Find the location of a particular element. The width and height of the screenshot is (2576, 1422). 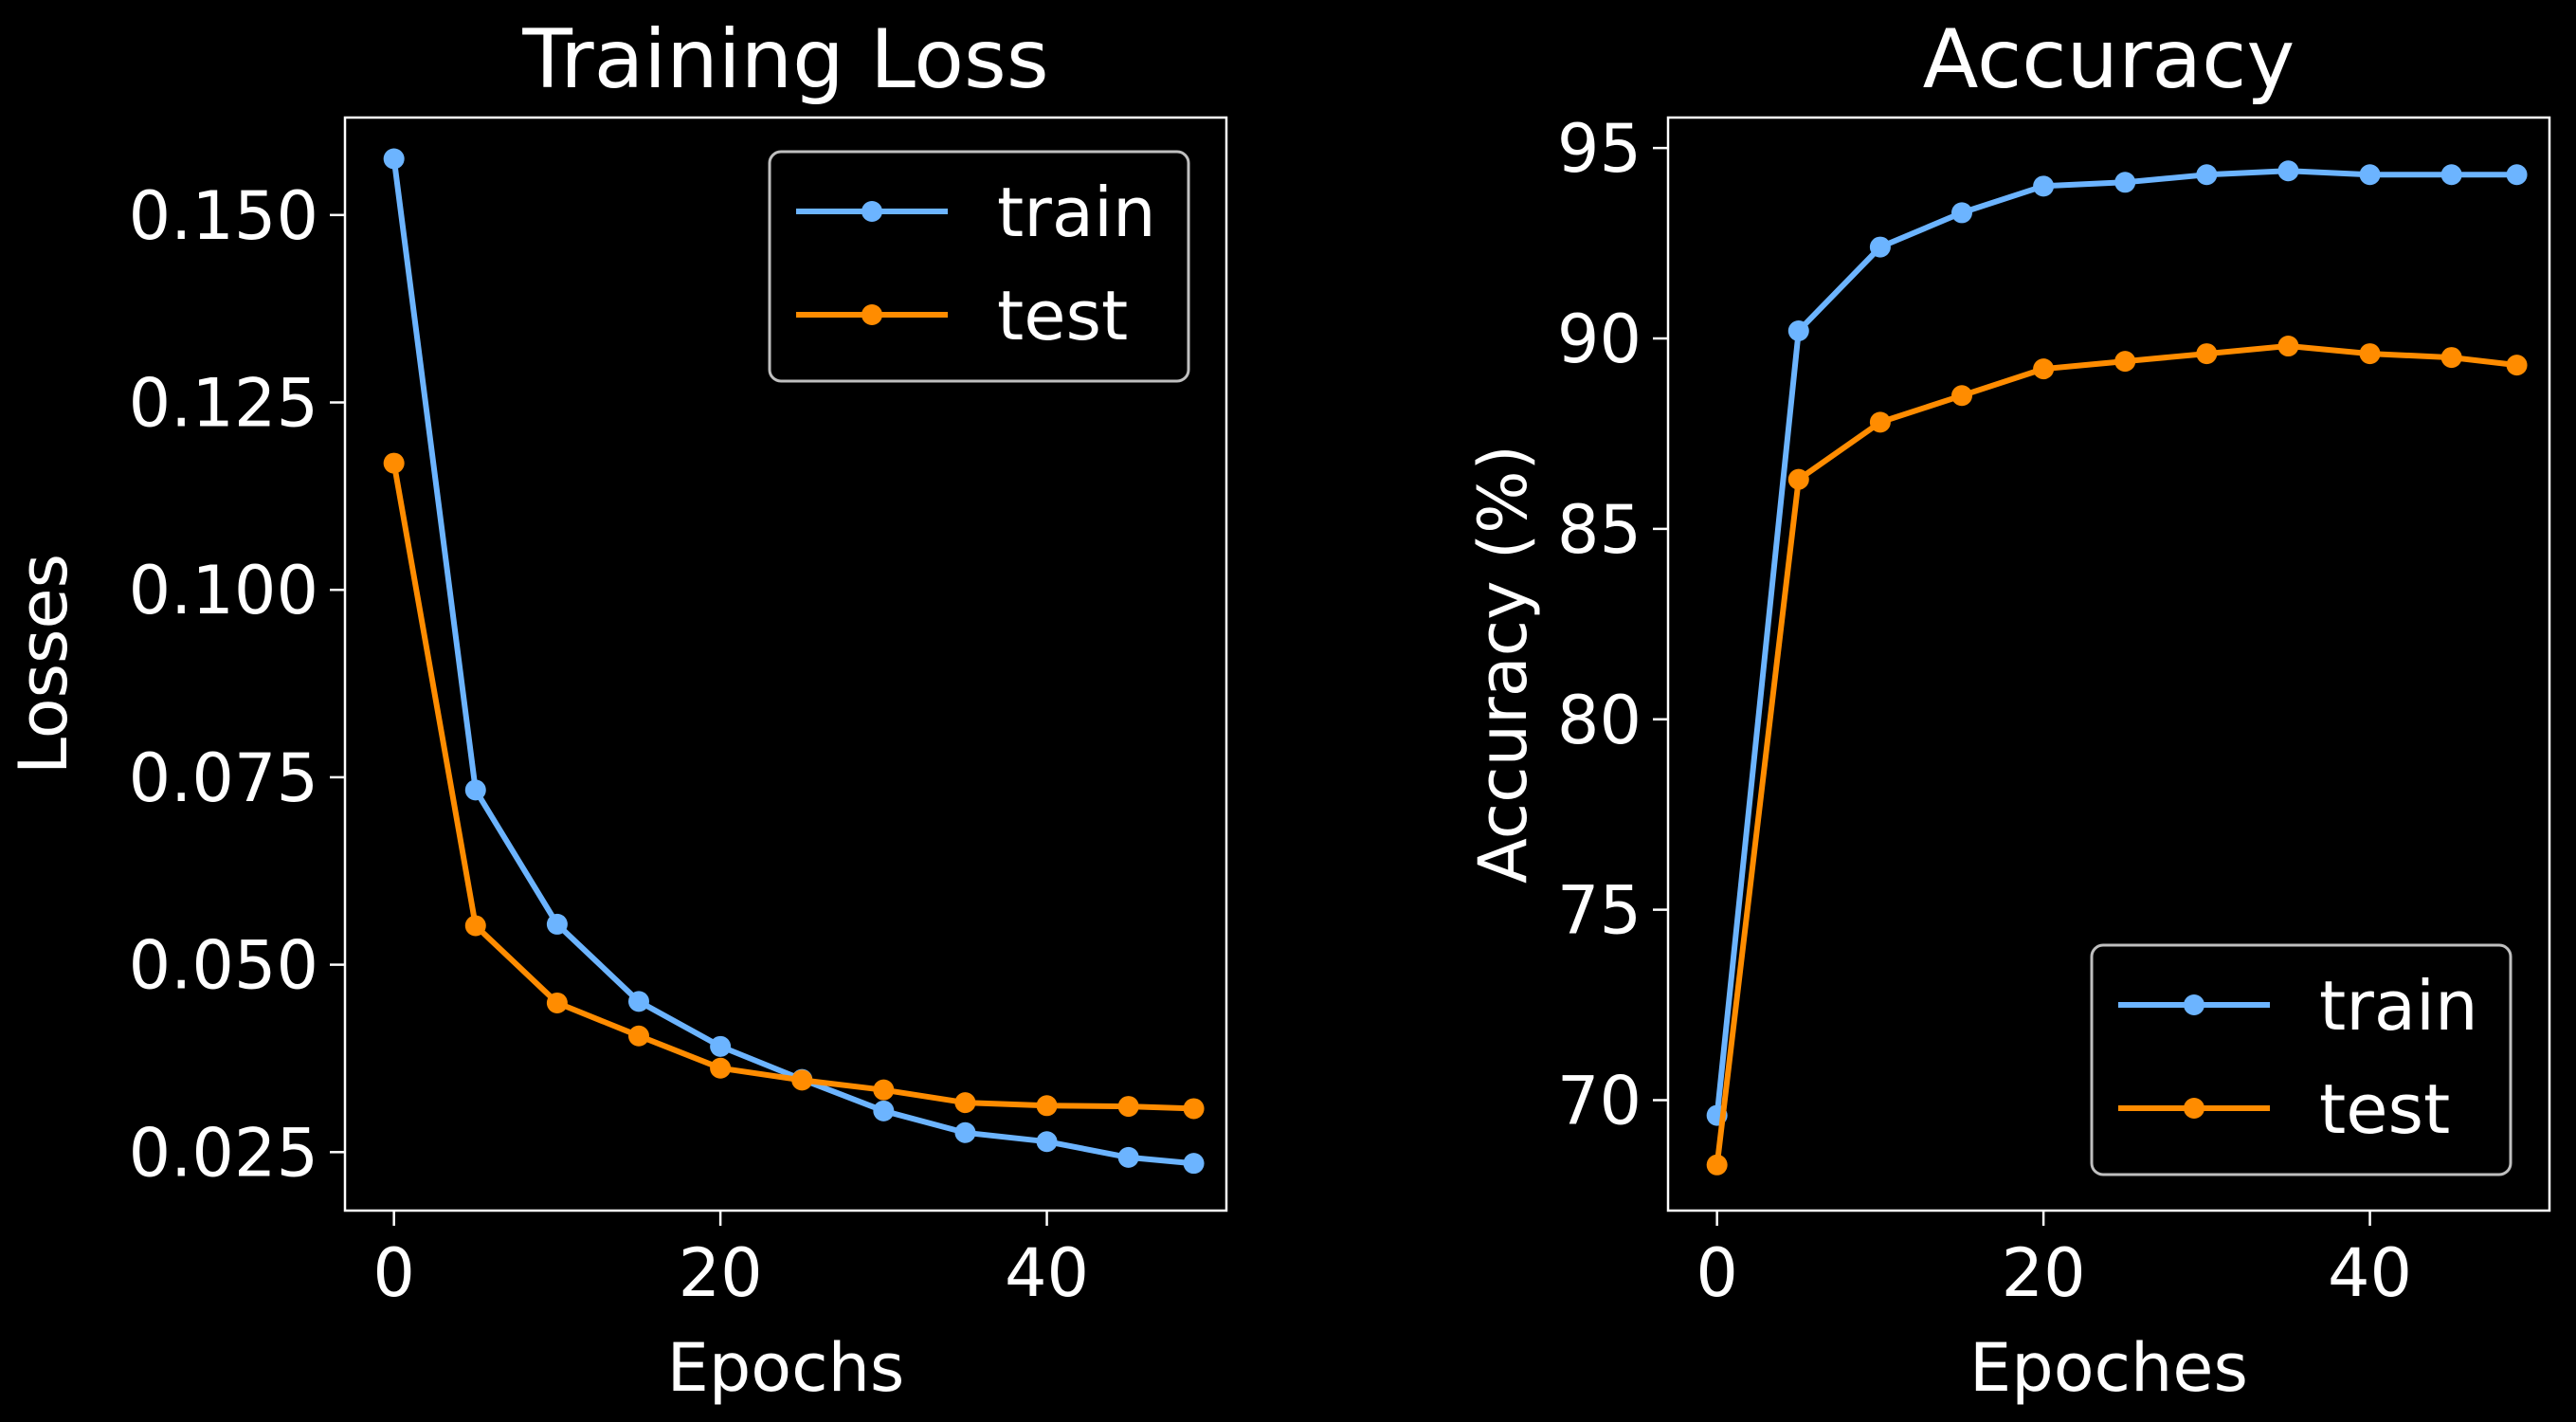

y-tick-label: 0.050 is located at coordinates (223, 966).